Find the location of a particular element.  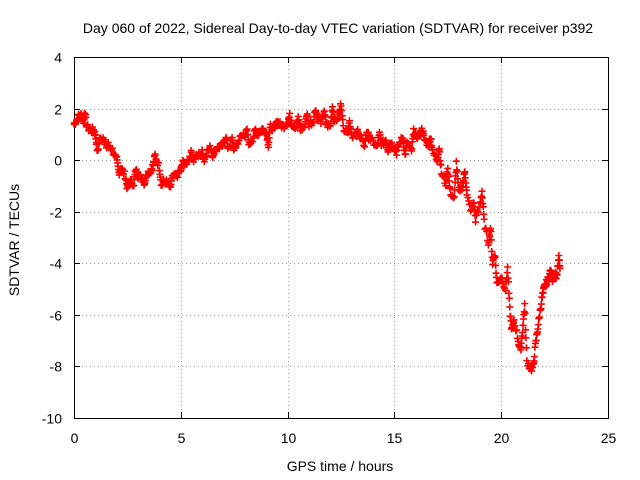

y-tick-label: 4 is located at coordinates (58, 58).